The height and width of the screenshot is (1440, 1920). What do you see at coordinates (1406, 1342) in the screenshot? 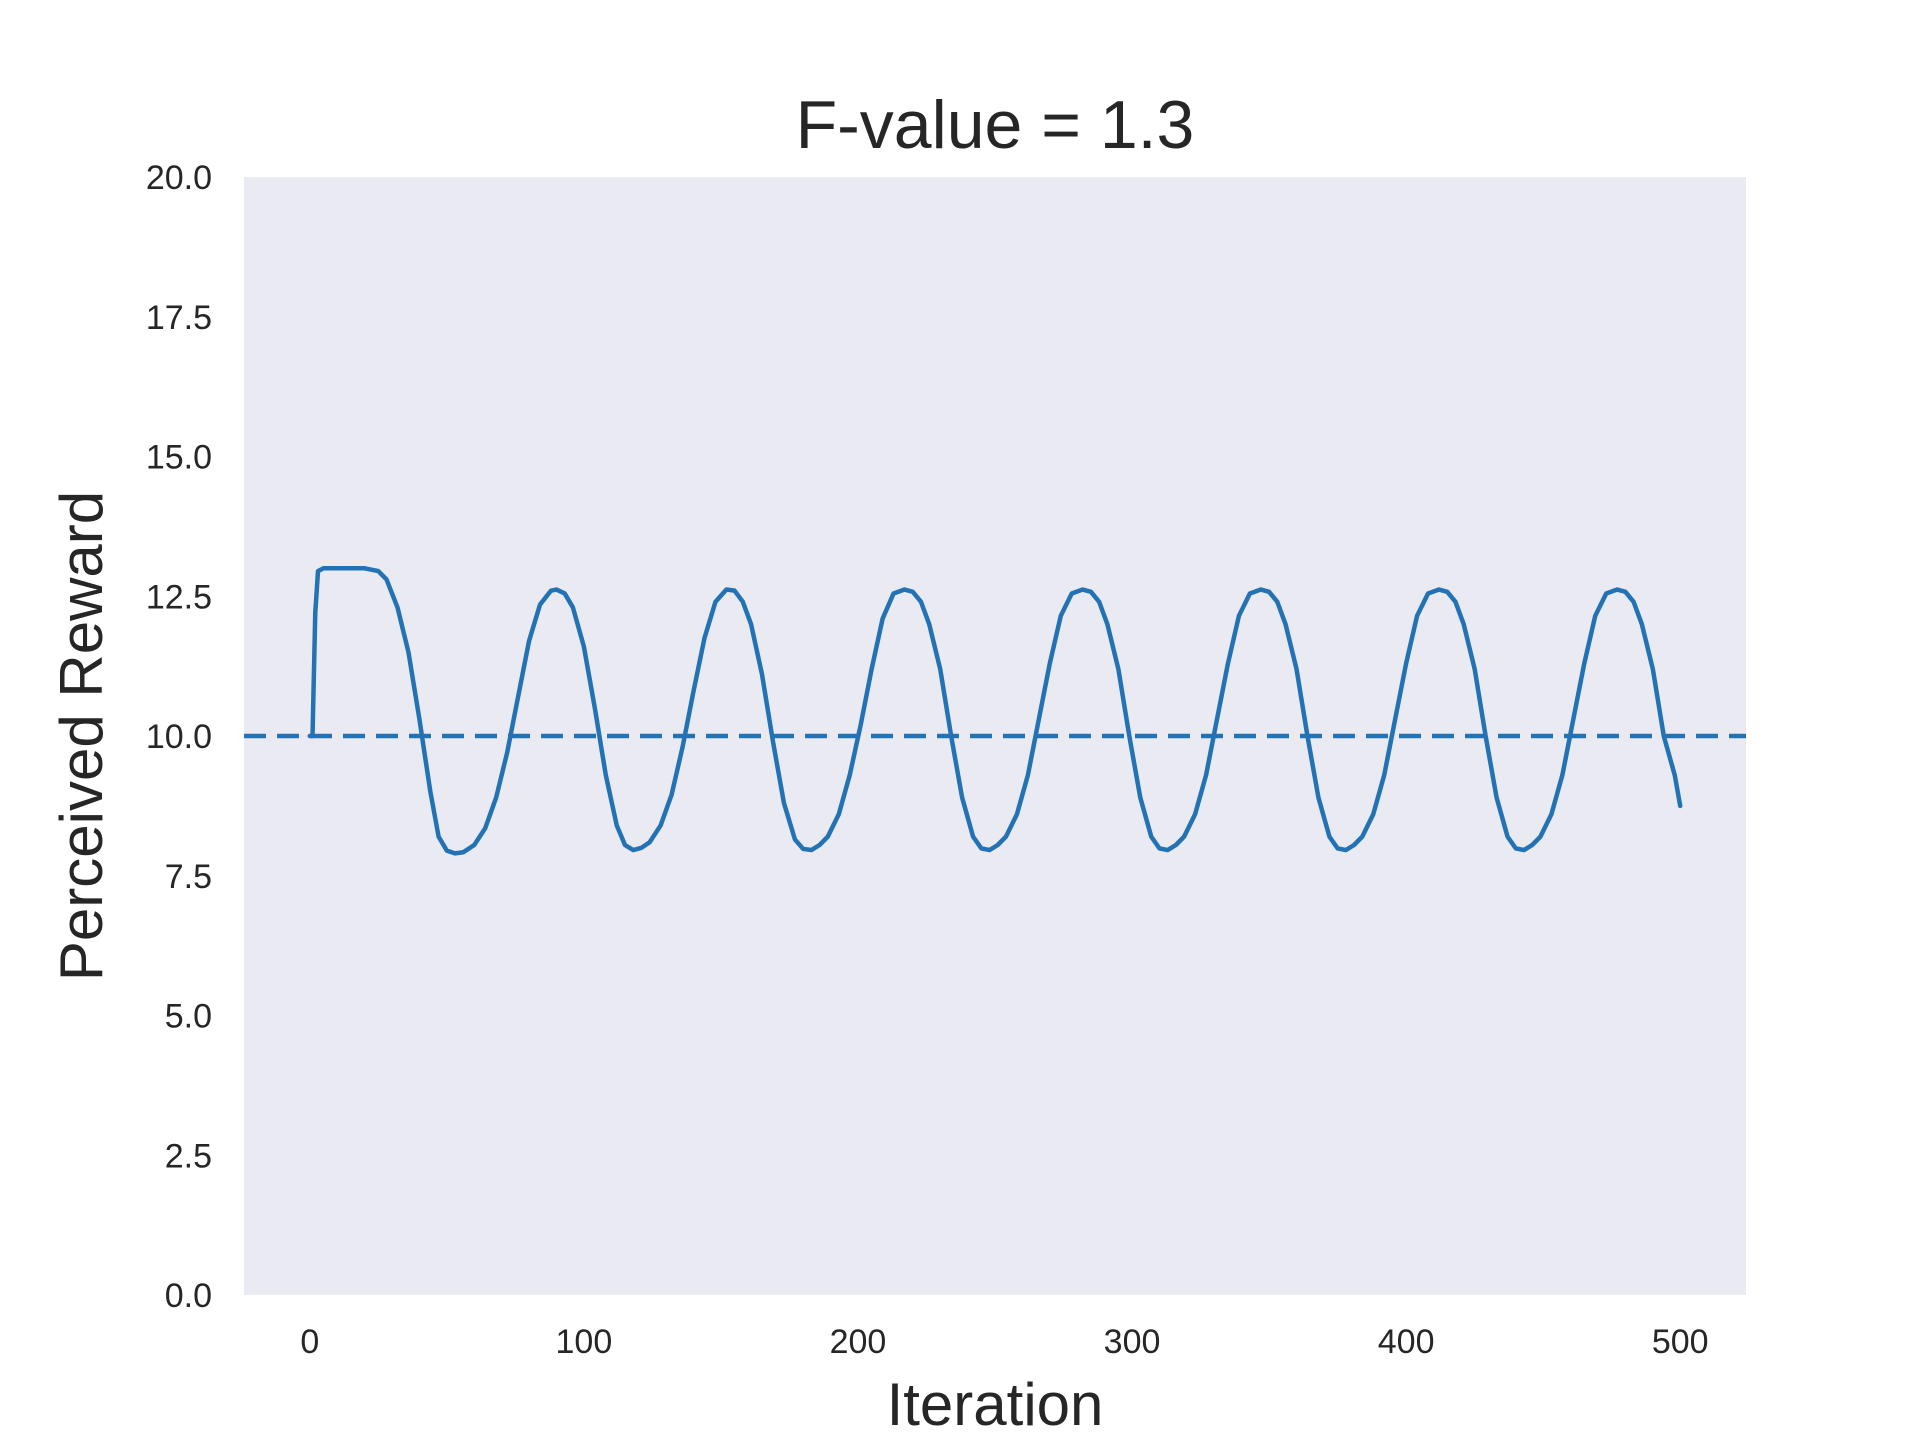
I see `x-tick-label: 400` at bounding box center [1406, 1342].